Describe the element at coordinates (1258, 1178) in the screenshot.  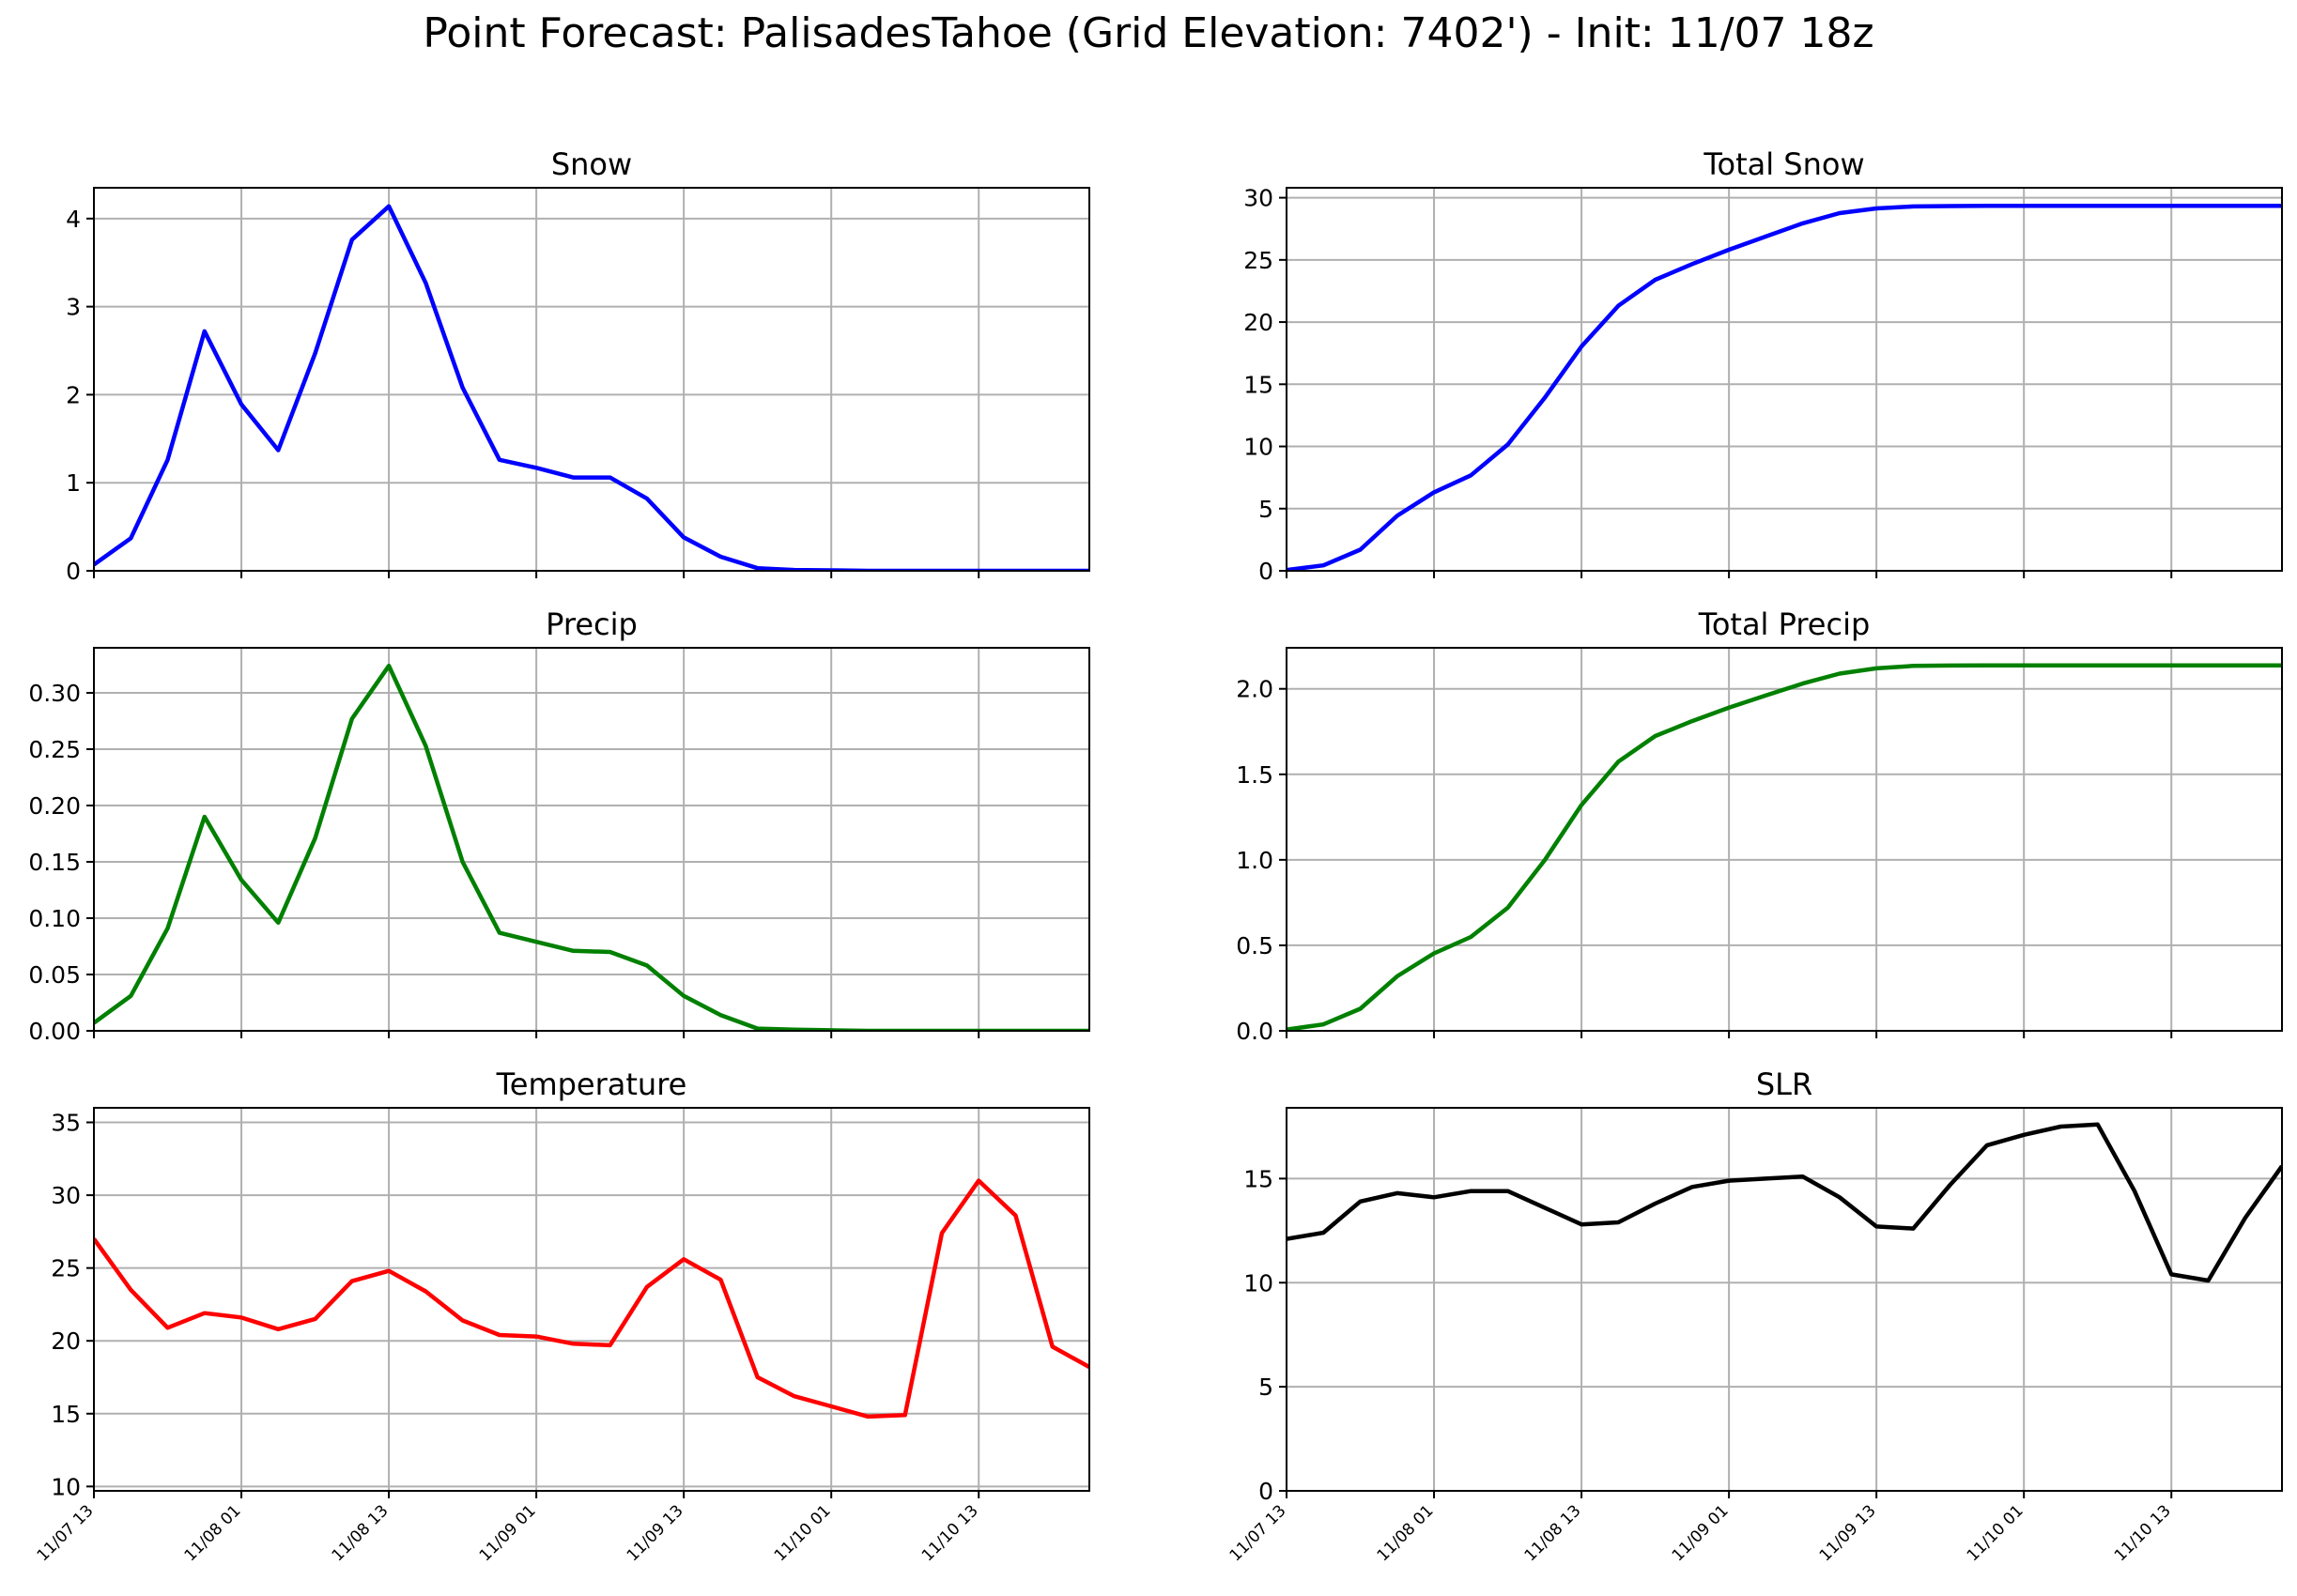
I see `slr-ytick-label: 15` at that location.